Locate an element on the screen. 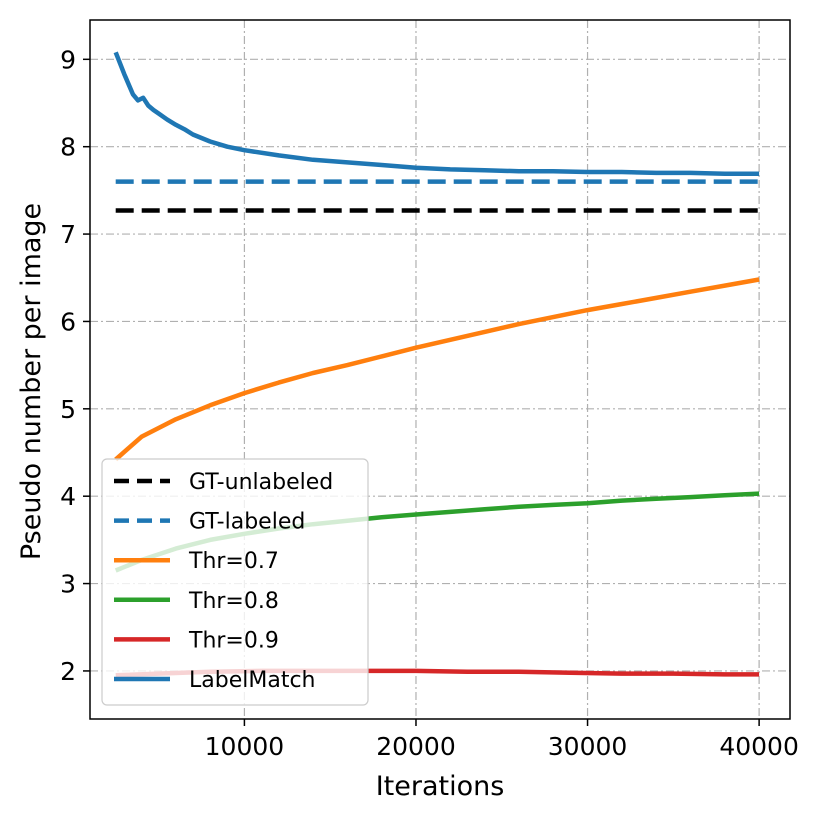 The height and width of the screenshot is (817, 831). y-tick-label: 5 is located at coordinates (68, 409).